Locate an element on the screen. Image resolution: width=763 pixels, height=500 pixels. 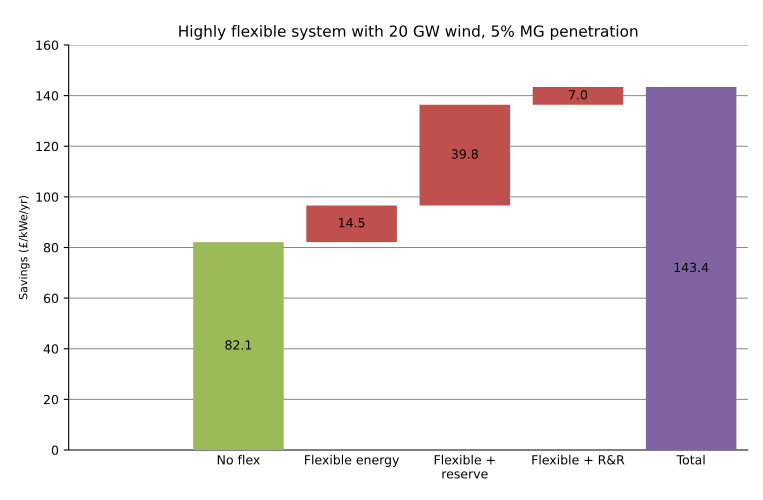
y-axis-title: Savings (£/kWe/yr) is located at coordinates (24, 248).